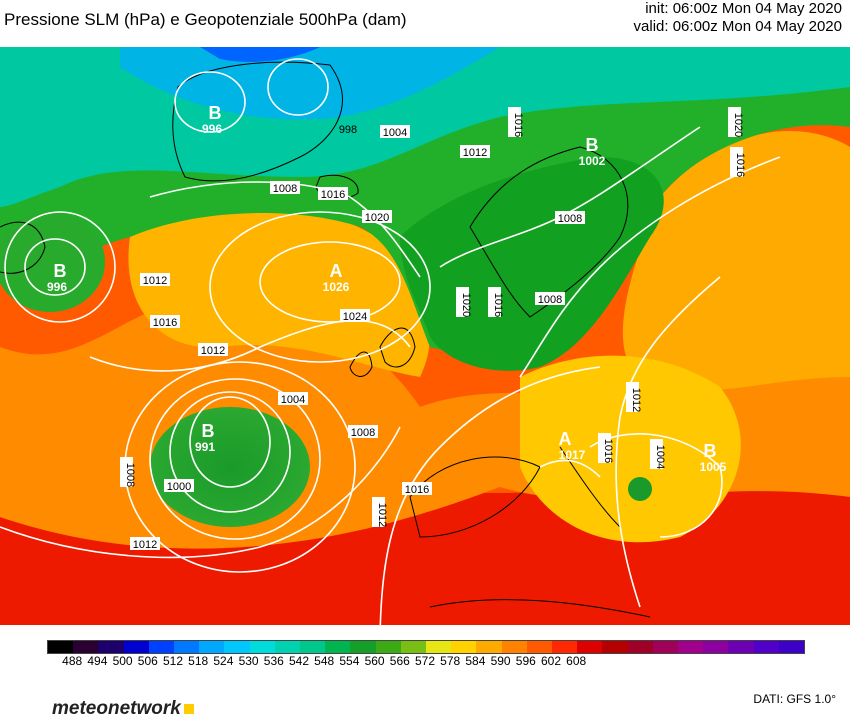 The image size is (850, 720). I want to click on legend-tick-label: 572, so click(425, 661).